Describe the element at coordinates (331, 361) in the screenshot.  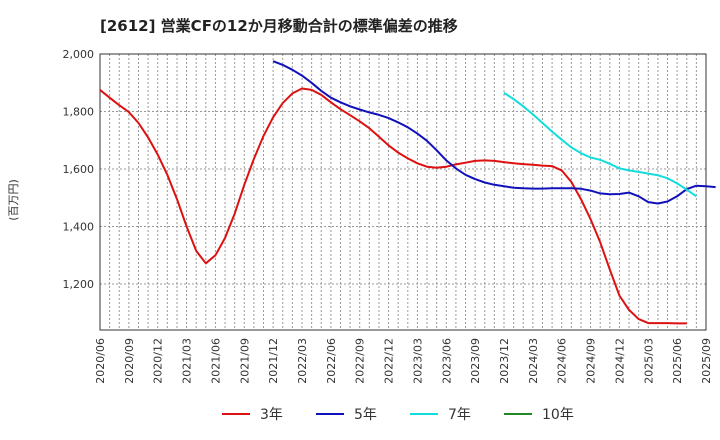
I see `x-tick-label: 2022/06` at that location.